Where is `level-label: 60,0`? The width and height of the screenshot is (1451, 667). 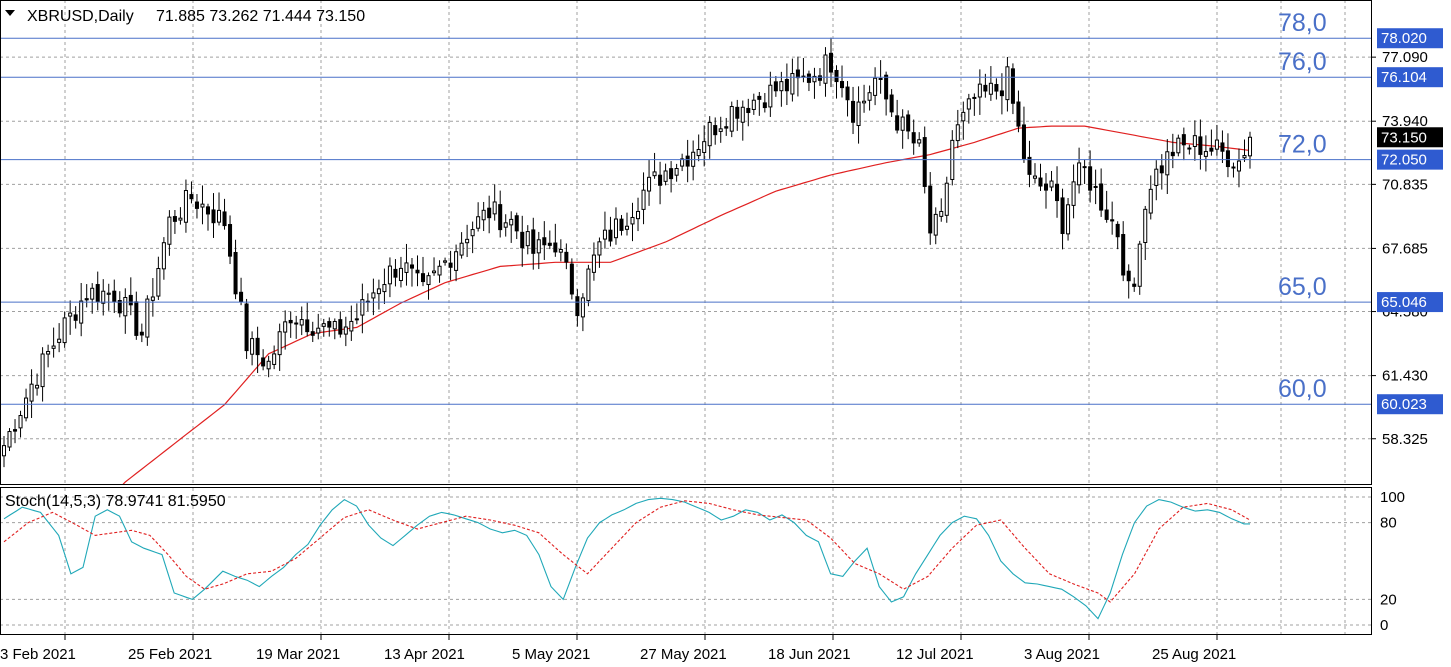 level-label: 60,0 is located at coordinates (1302, 389).